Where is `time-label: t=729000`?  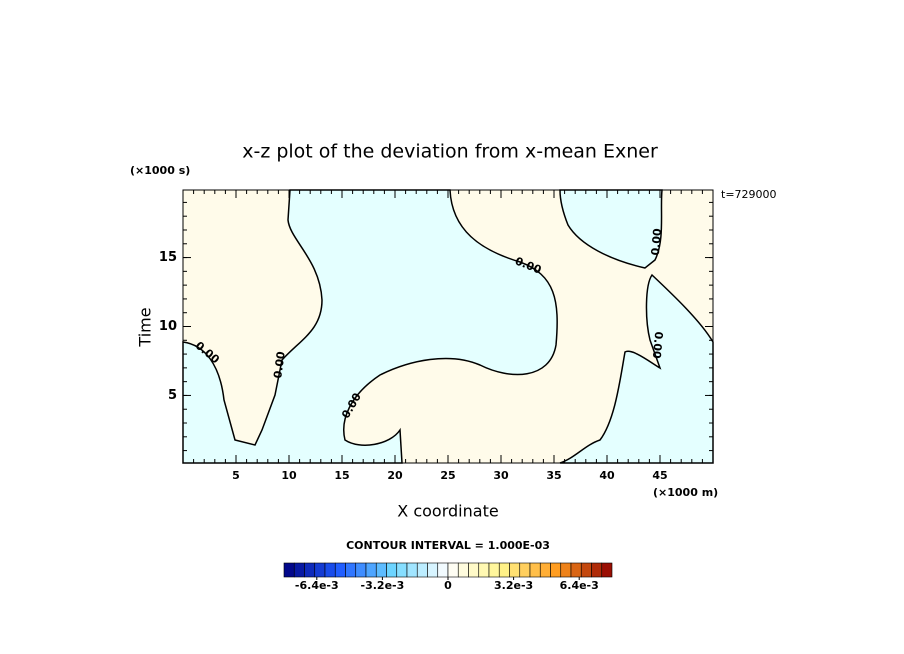
time-label: t=729000 is located at coordinates (749, 194).